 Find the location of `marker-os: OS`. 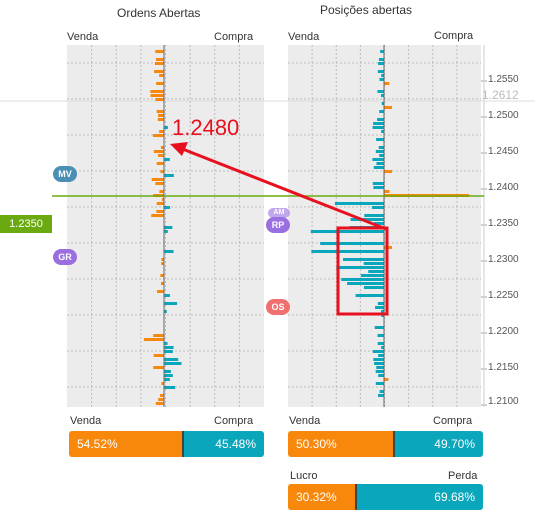

marker-os: OS is located at coordinates (278, 307).